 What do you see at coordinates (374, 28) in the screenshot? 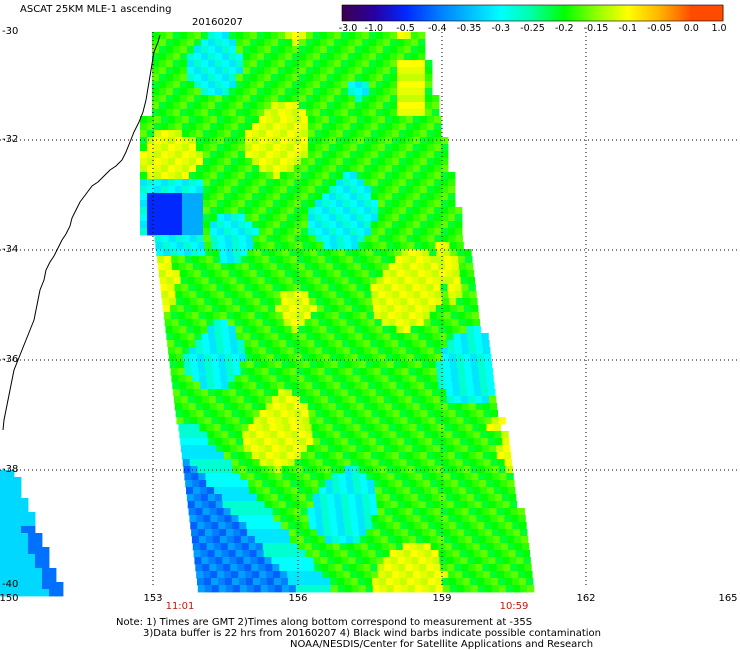
I see `colorbar-tick-label: -1.0` at bounding box center [374, 28].